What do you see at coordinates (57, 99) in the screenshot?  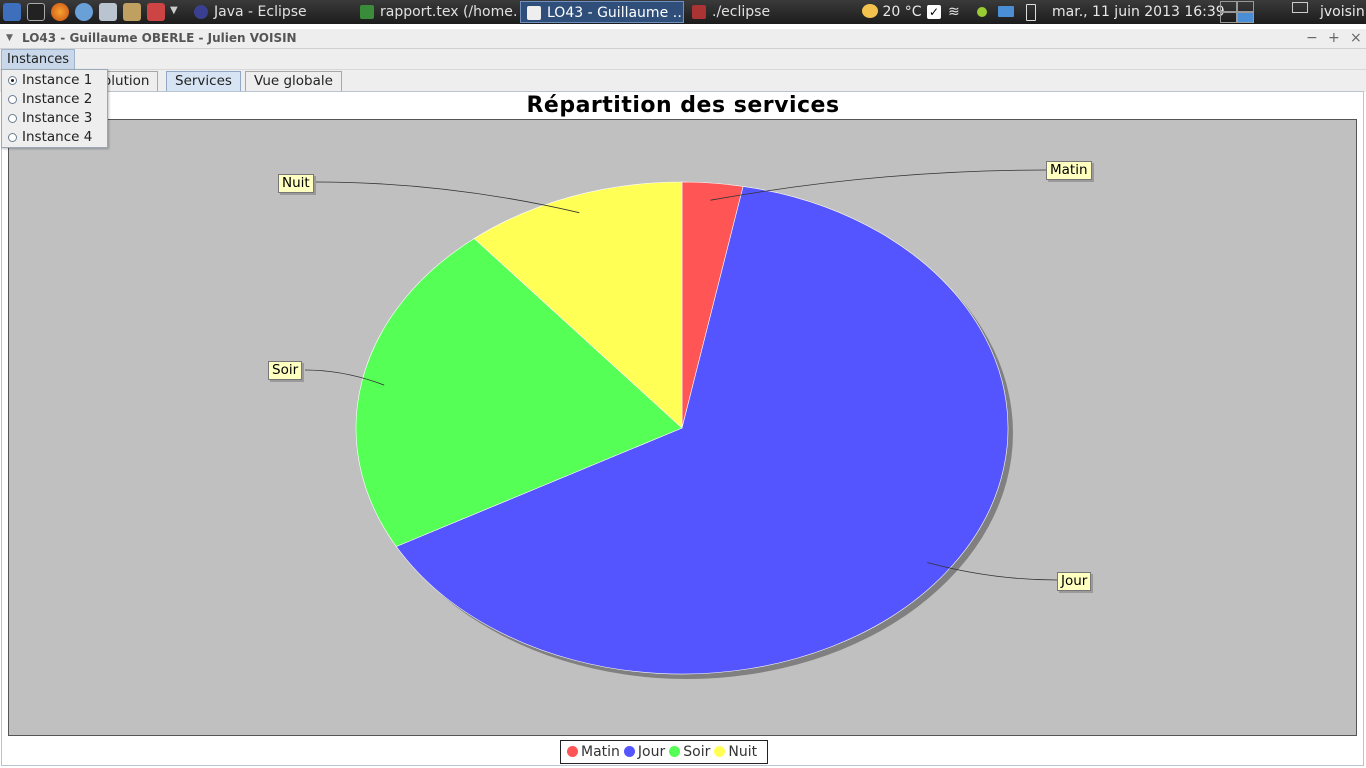 I see `instance-label: Instance 2` at bounding box center [57, 99].